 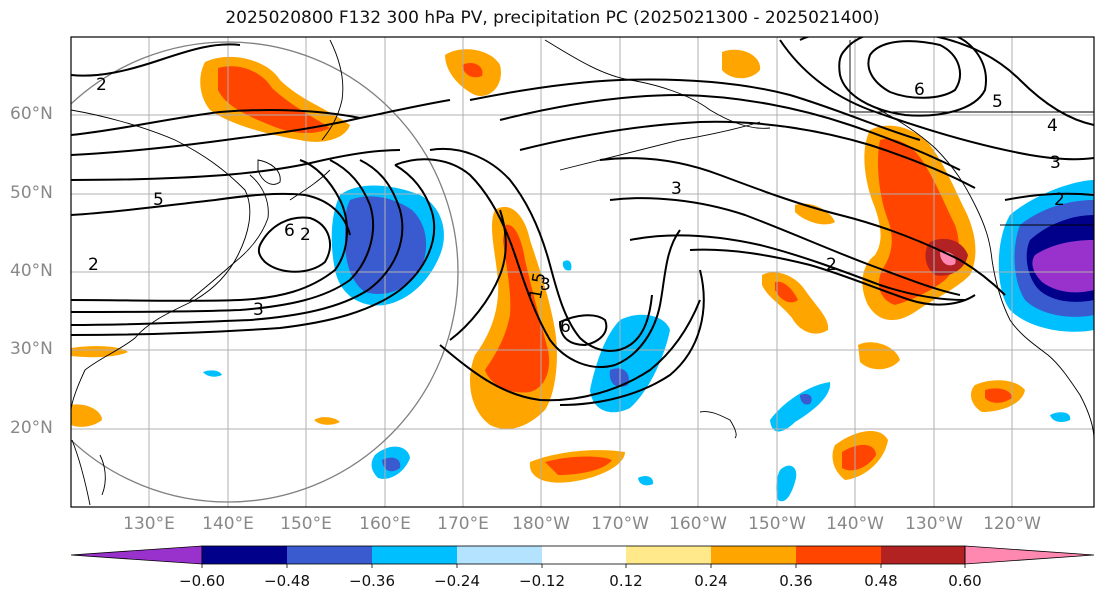 I want to click on neg-blob-tropical-2-core, so click(x=806, y=399).